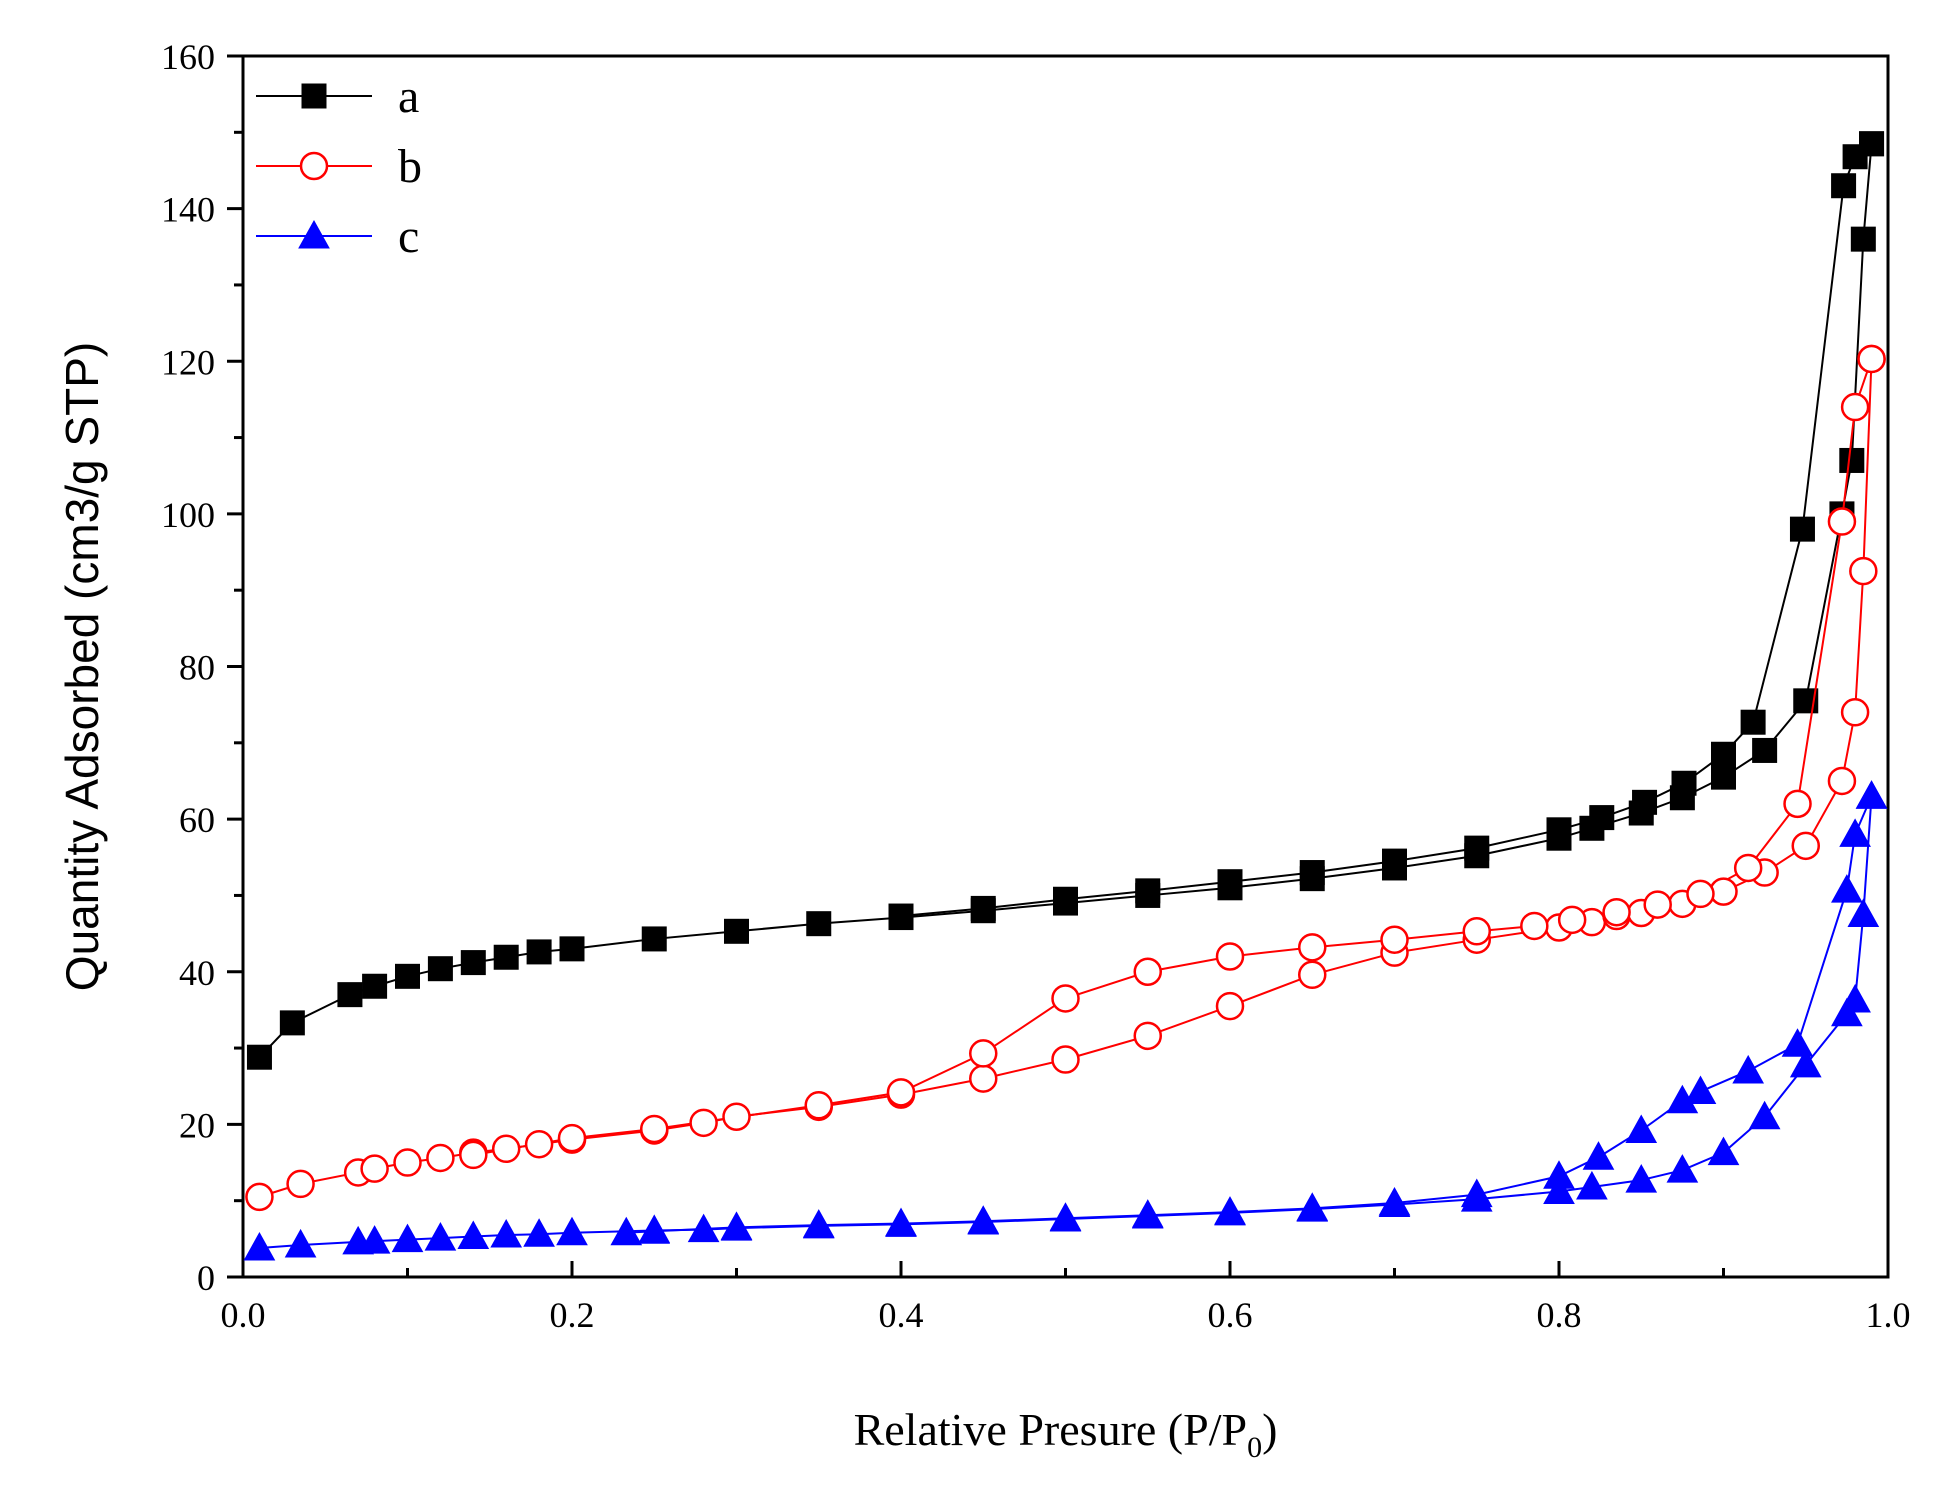  What do you see at coordinates (188, 362) in the screenshot?
I see `y-tick-label: 120` at bounding box center [188, 362].